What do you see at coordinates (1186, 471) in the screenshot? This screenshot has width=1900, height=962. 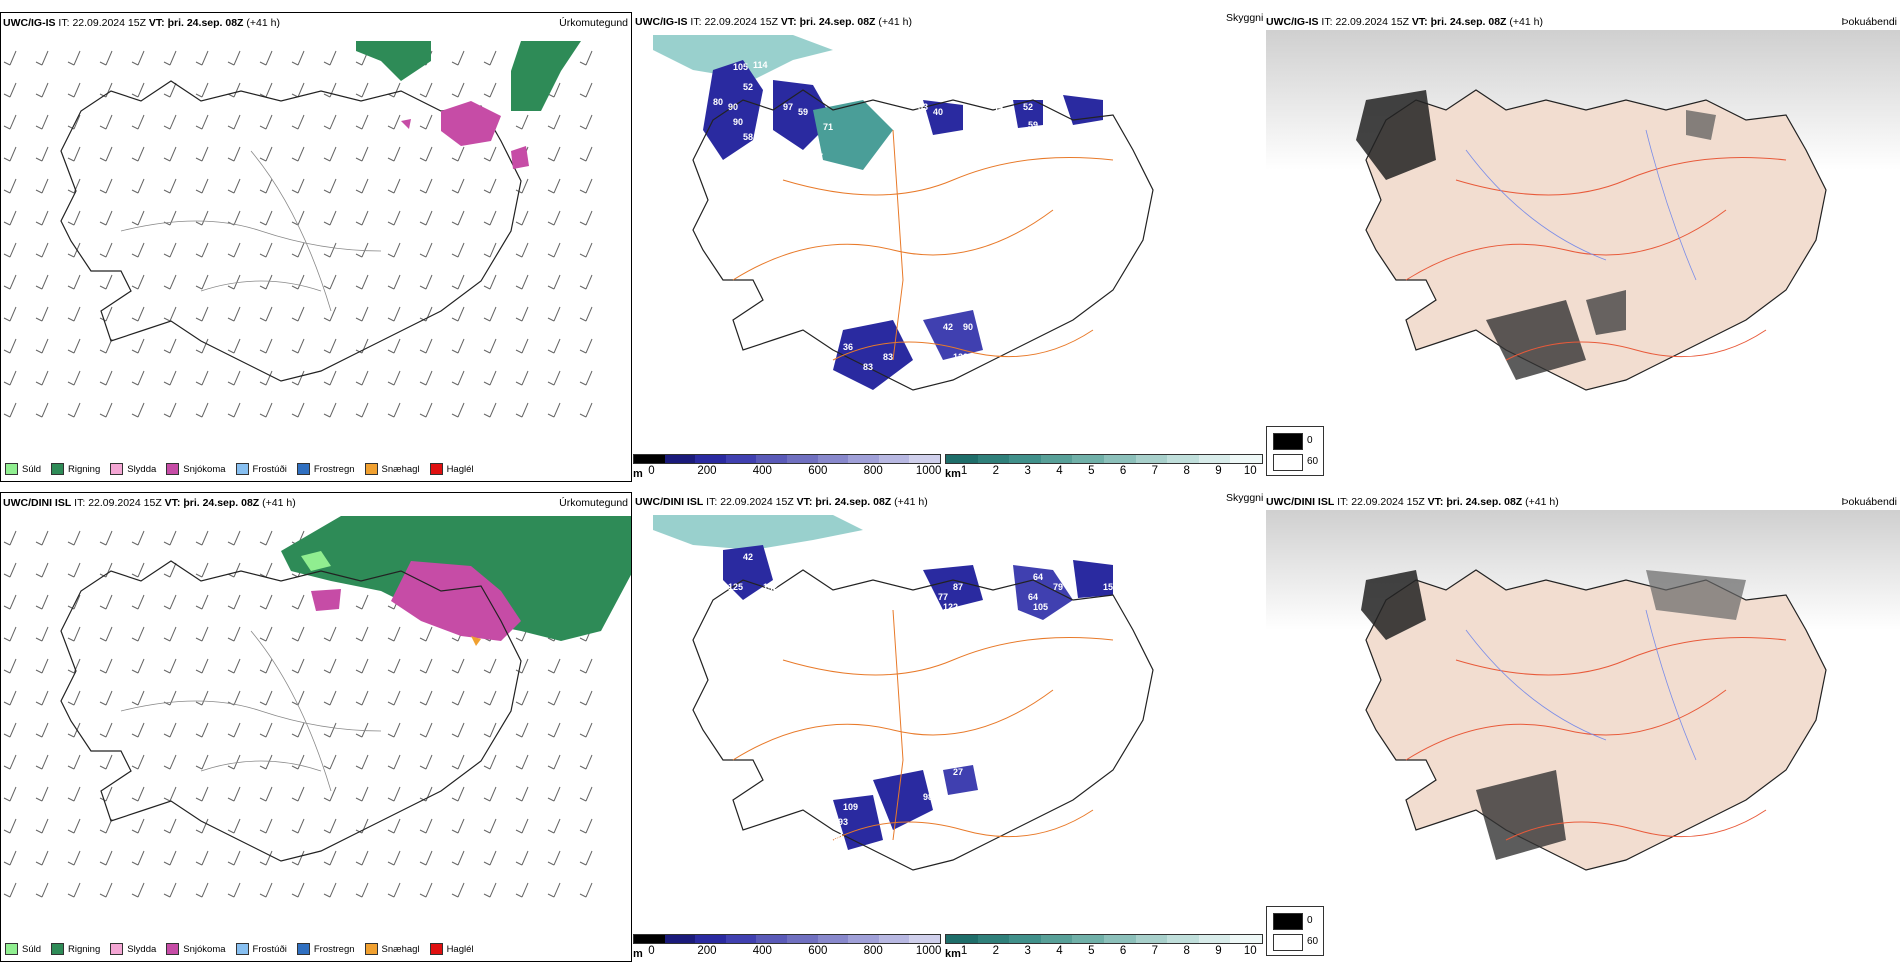 I see `colorbar-tick: 8` at bounding box center [1186, 471].